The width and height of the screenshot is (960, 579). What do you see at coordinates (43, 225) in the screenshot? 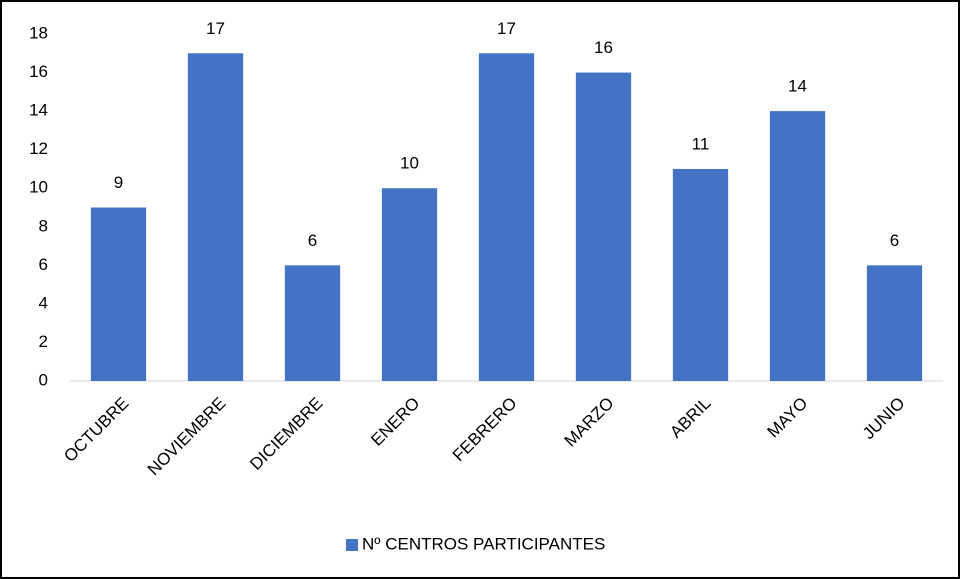
I see `y-tick-label: 8` at bounding box center [43, 225].